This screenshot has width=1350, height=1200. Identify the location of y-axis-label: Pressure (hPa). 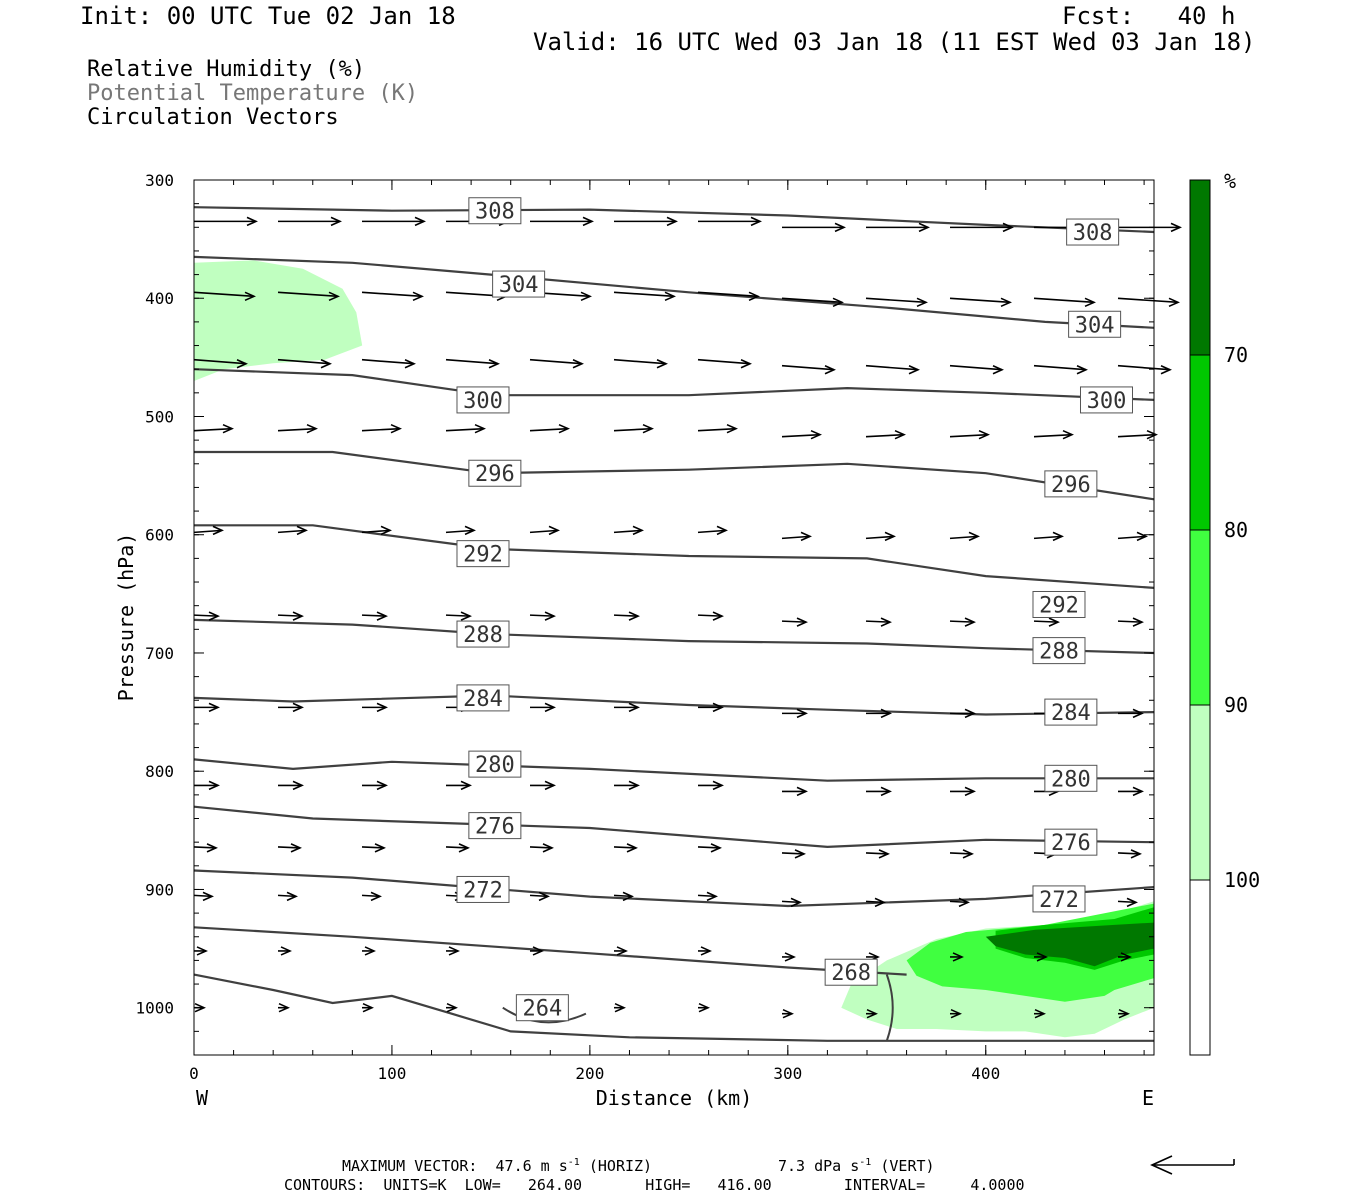
(126, 617).